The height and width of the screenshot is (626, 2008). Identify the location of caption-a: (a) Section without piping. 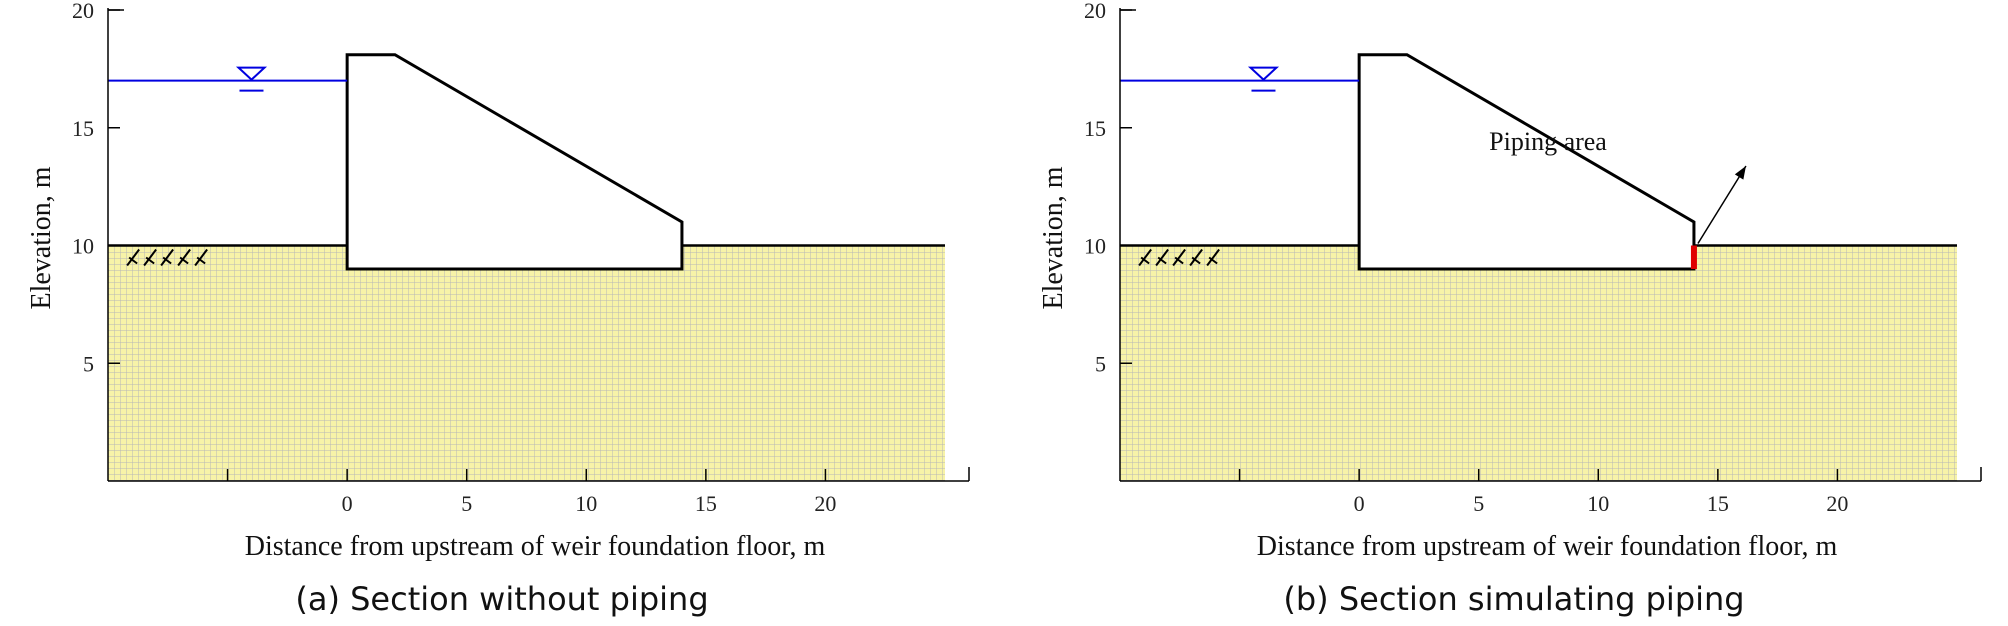
(502, 599).